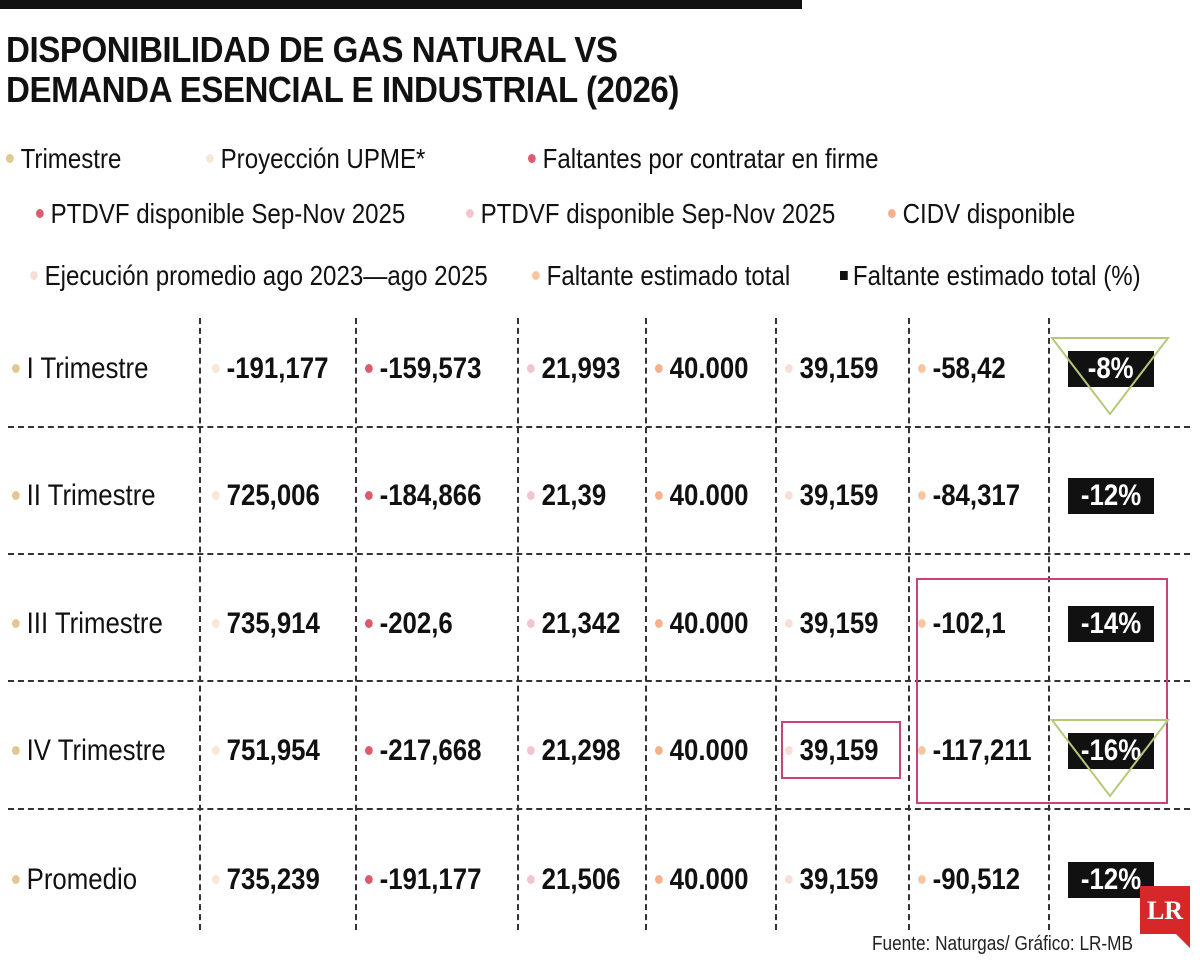 This screenshot has width=1200, height=962. I want to click on highlight-box-cidv, so click(841, 750).